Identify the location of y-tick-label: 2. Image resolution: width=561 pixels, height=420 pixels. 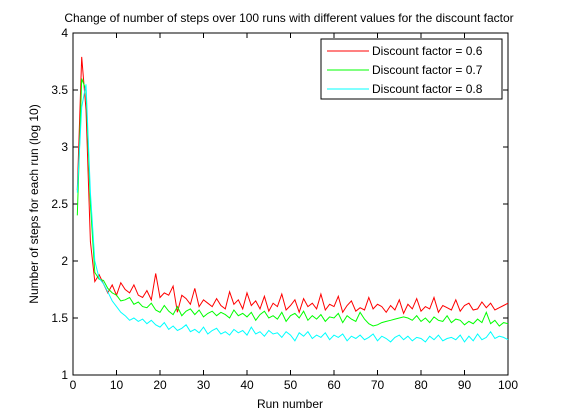
(64, 261).